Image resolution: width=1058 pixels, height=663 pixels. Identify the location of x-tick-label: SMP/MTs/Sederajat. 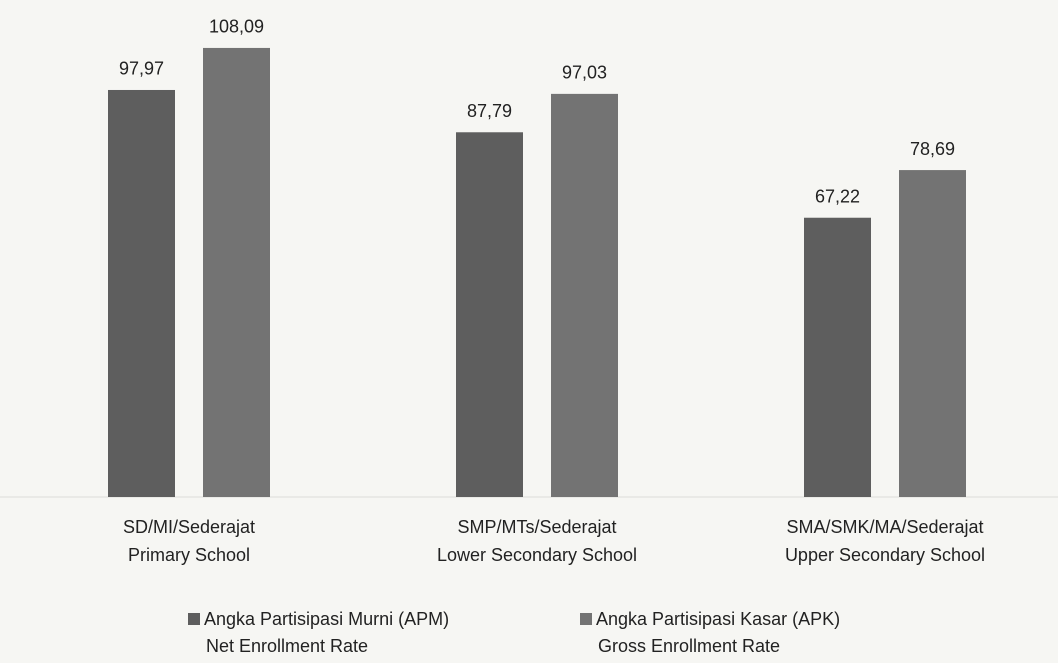
(536, 527).